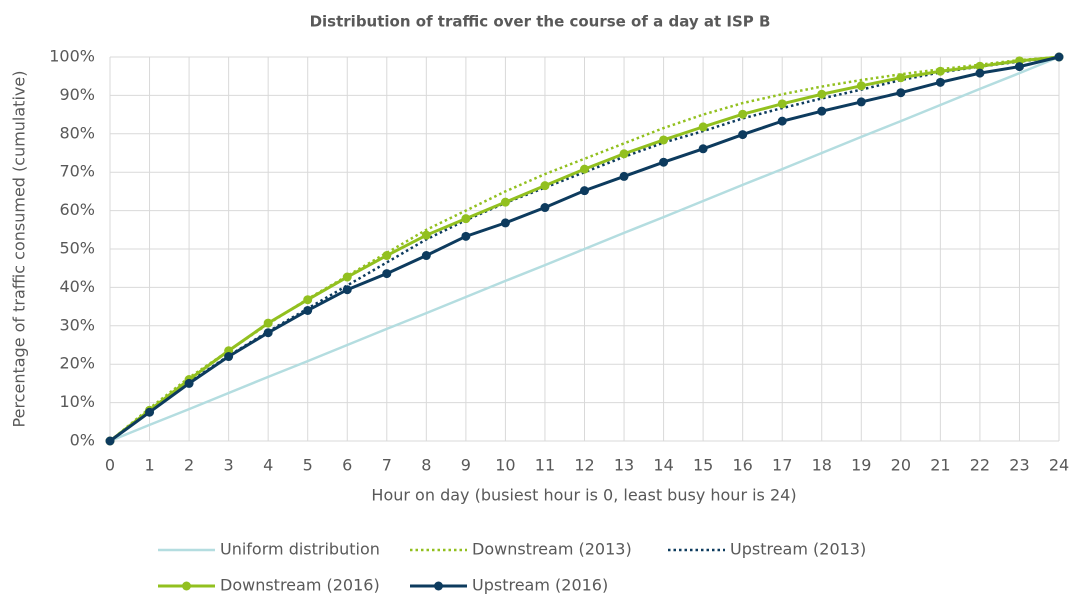  I want to click on x-tick-label: 4, so click(268, 465).